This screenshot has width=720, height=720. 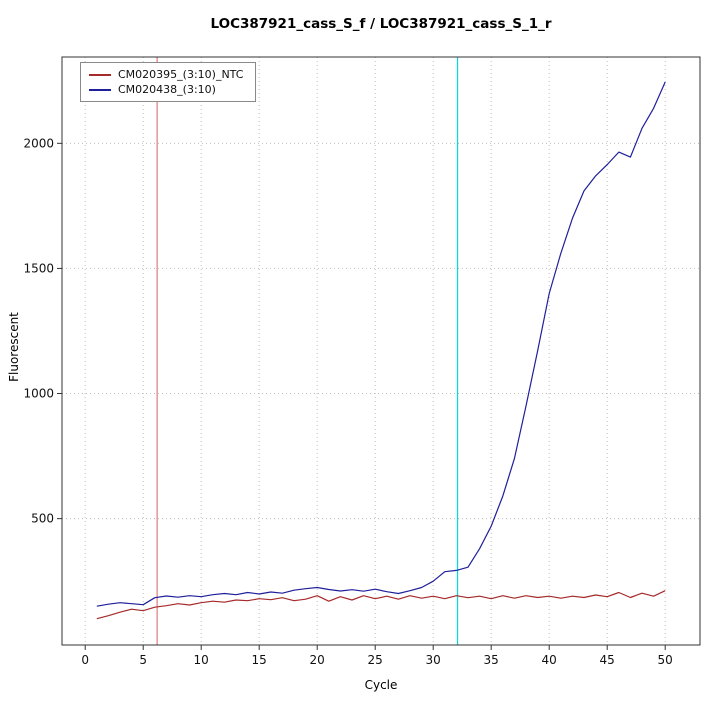 What do you see at coordinates (433, 660) in the screenshot?
I see `x-tick-label: 30` at bounding box center [433, 660].